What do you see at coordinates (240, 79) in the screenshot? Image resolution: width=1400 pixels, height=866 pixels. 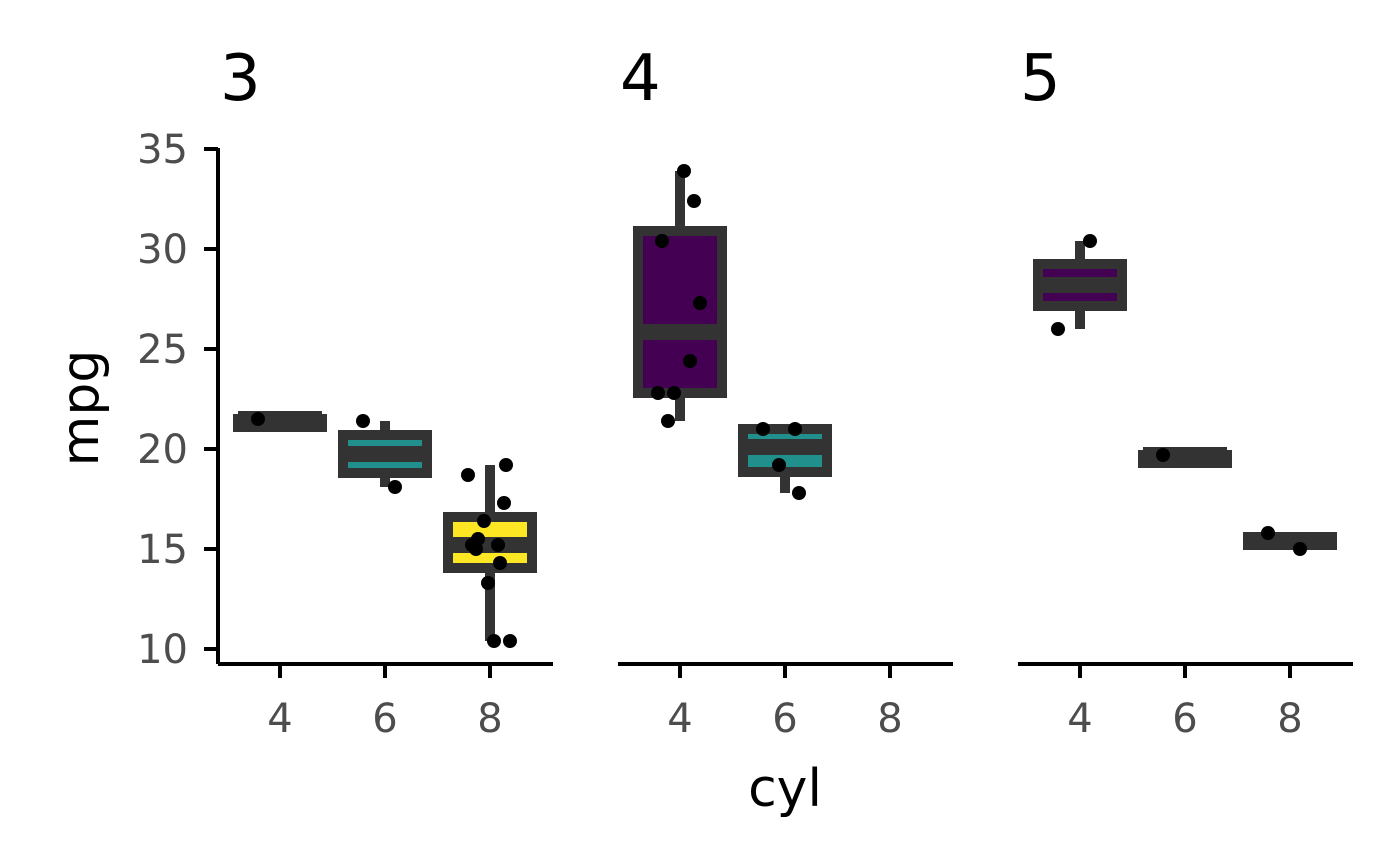 I see `facet-title: 3` at bounding box center [240, 79].